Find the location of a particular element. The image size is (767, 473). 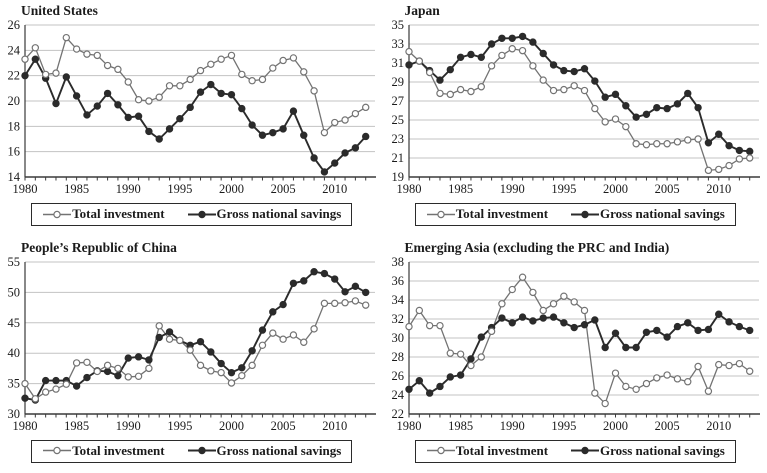

svg-text: 33 is located at coordinates (397, 44).